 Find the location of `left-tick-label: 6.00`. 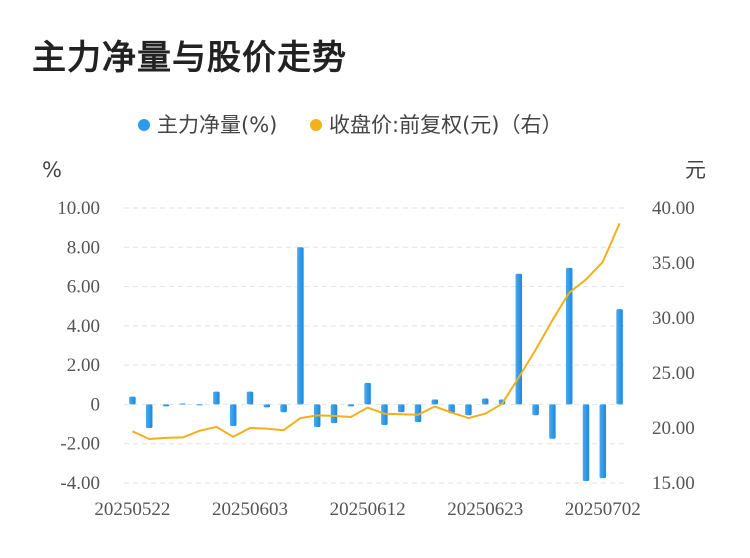

left-tick-label: 6.00 is located at coordinates (83, 287).